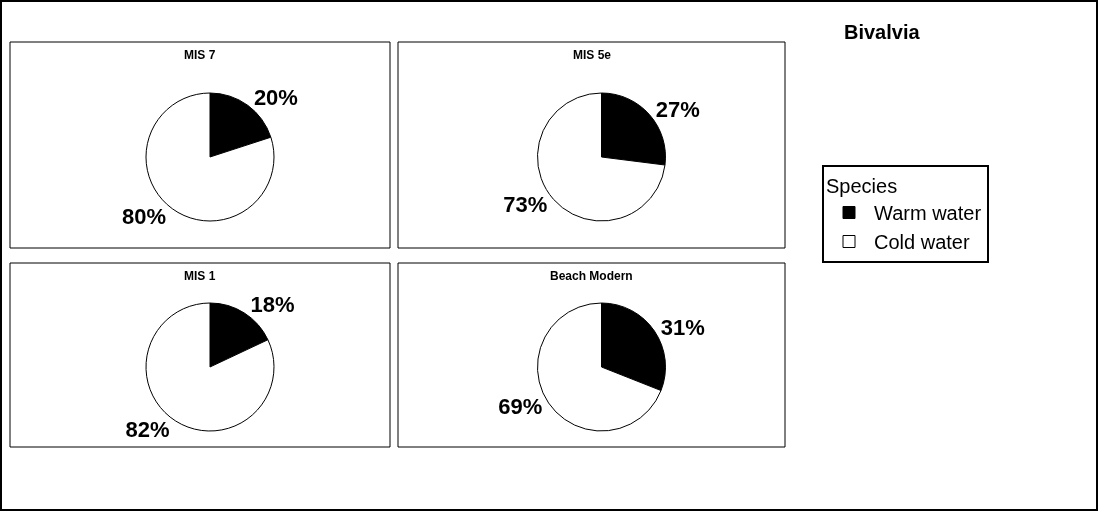 Image resolution: width=1098 pixels, height=511 pixels. I want to click on data-label: 31%, so click(682, 327).